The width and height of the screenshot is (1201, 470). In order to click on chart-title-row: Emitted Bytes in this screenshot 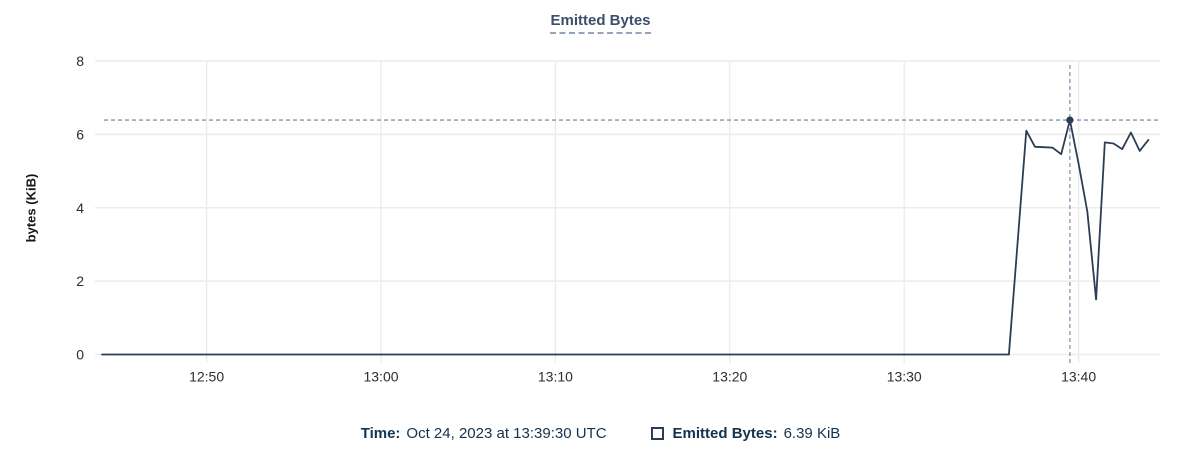, I will do `click(600, 23)`.